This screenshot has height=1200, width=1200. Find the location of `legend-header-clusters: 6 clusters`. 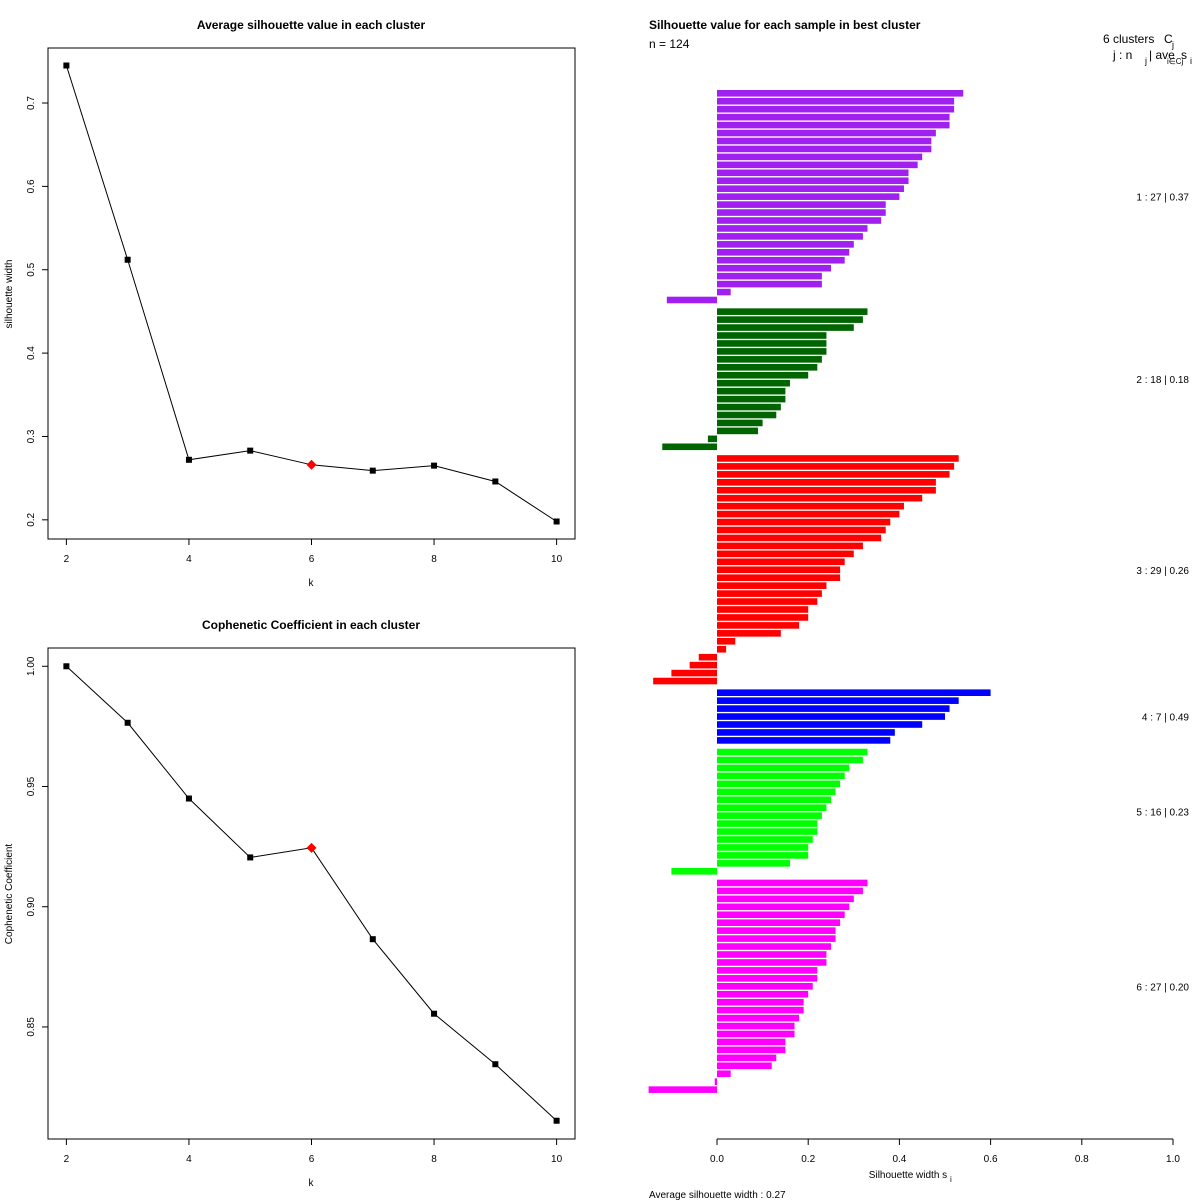

legend-header-clusters: 6 clusters is located at coordinates (1128, 39).